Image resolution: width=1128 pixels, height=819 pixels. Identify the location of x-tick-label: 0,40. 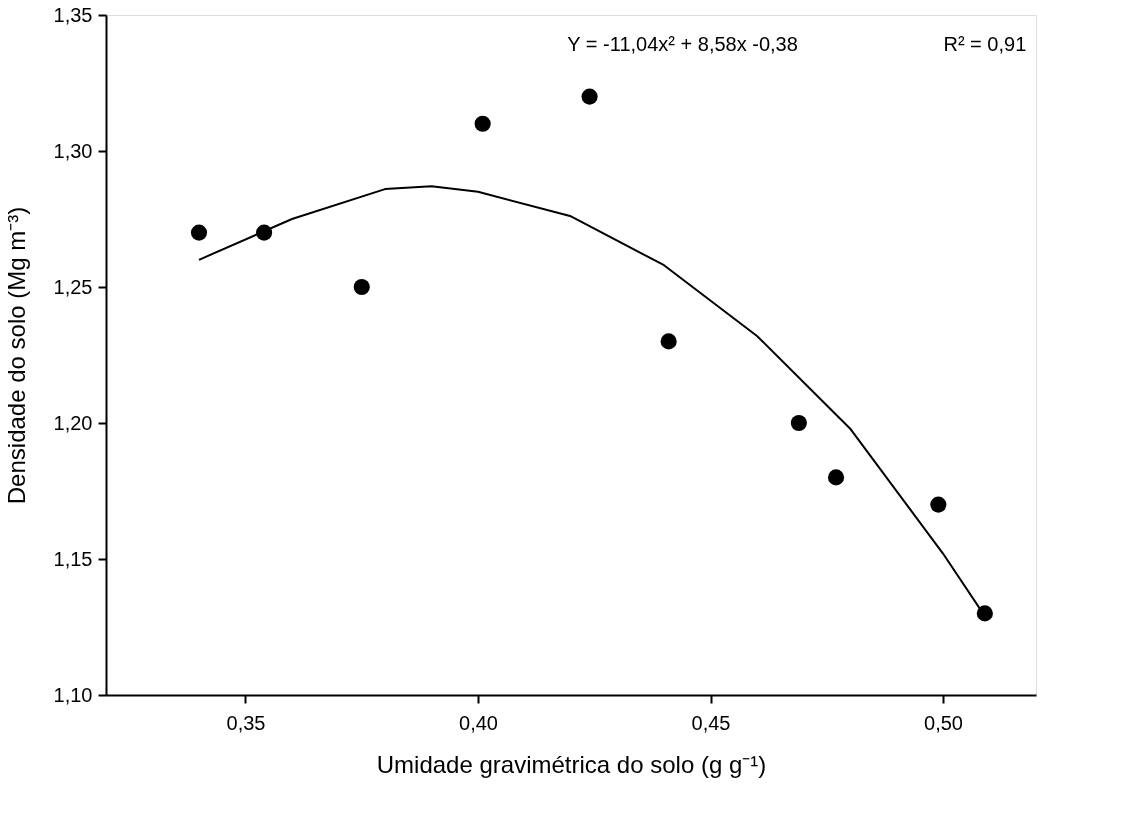
(478, 722).